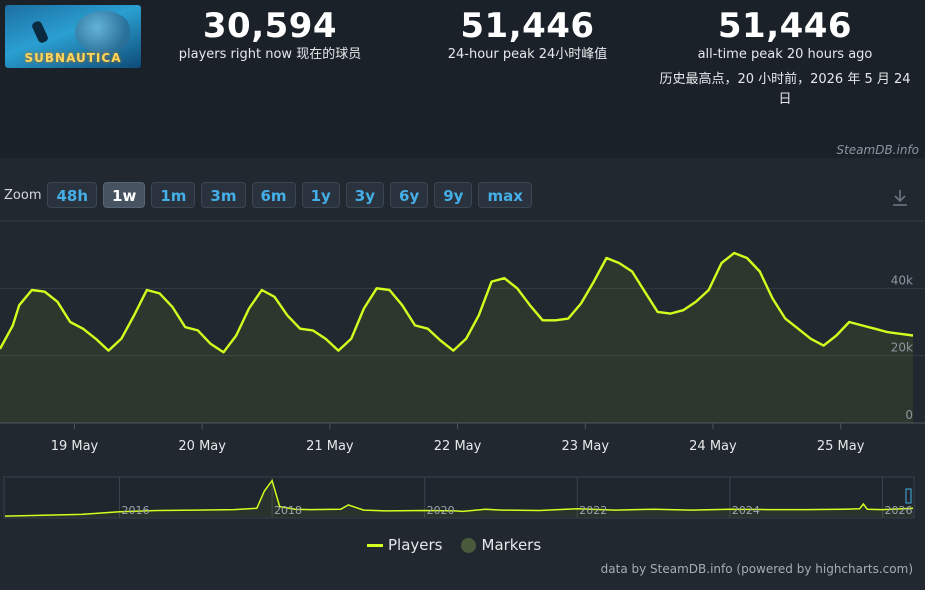  I want to click on players-now-label: players right now 现在的球员, so click(270, 54).